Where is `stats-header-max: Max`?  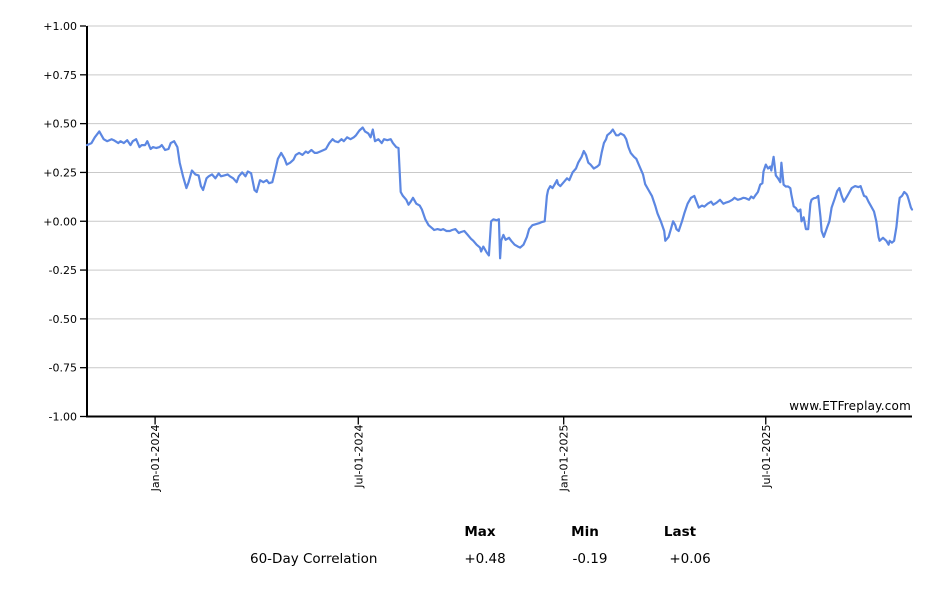
stats-header-max: Max is located at coordinates (480, 532).